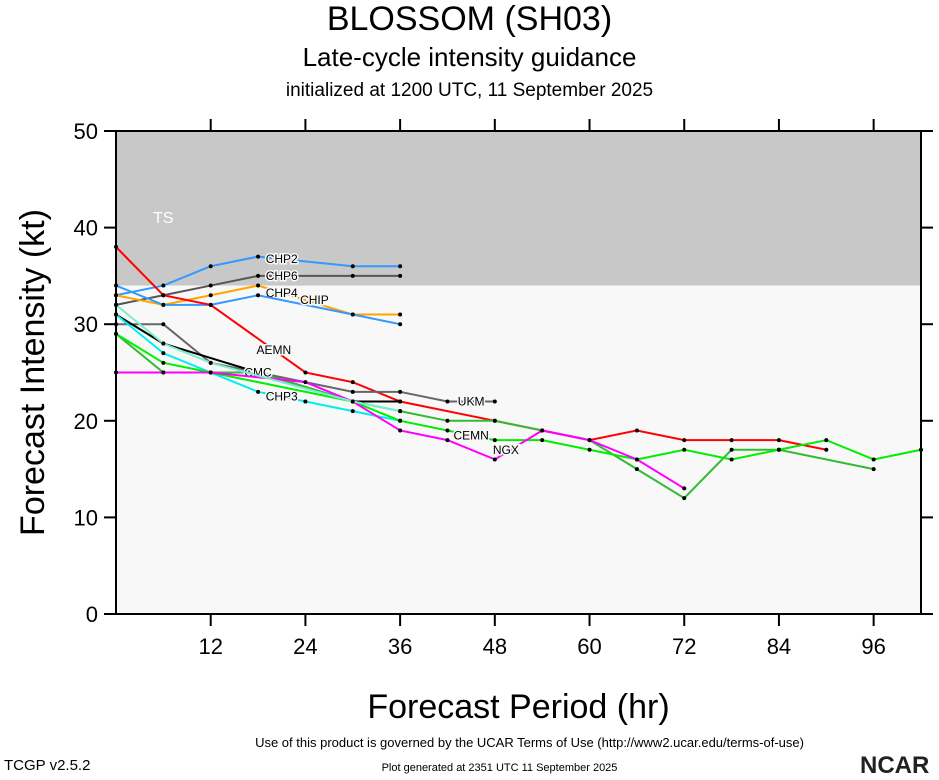  Describe the element at coordinates (895, 765) in the screenshot. I see `ncar-logo: NCAR` at that location.